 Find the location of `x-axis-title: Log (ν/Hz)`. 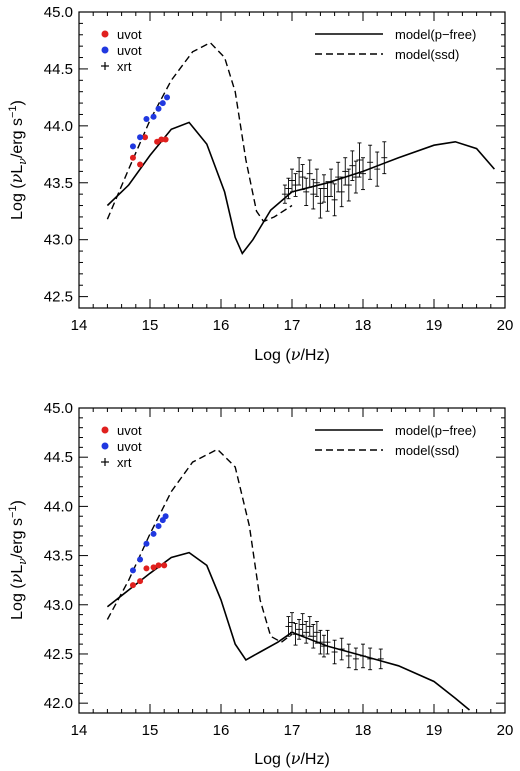

x-axis-title: Log (ν/Hz) is located at coordinates (292, 354).